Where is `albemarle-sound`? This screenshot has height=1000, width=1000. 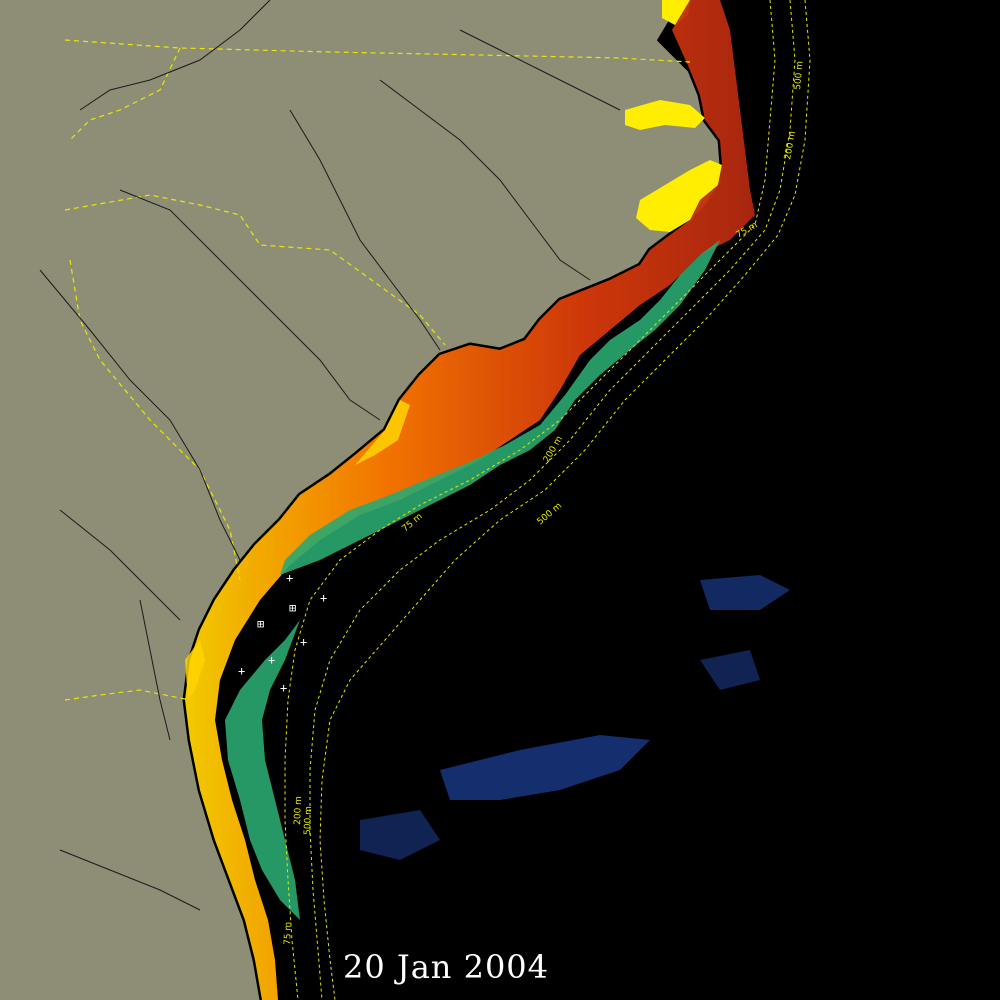 albemarle-sound is located at coordinates (665, 115).